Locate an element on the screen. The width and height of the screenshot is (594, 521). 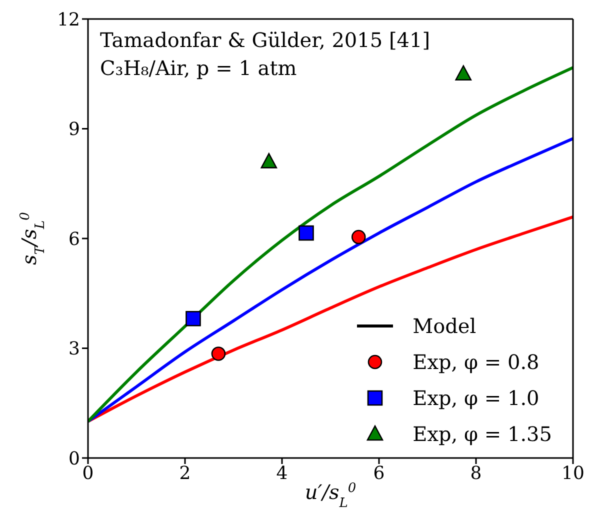
y-tick-label: 6 is located at coordinates (74, 239).